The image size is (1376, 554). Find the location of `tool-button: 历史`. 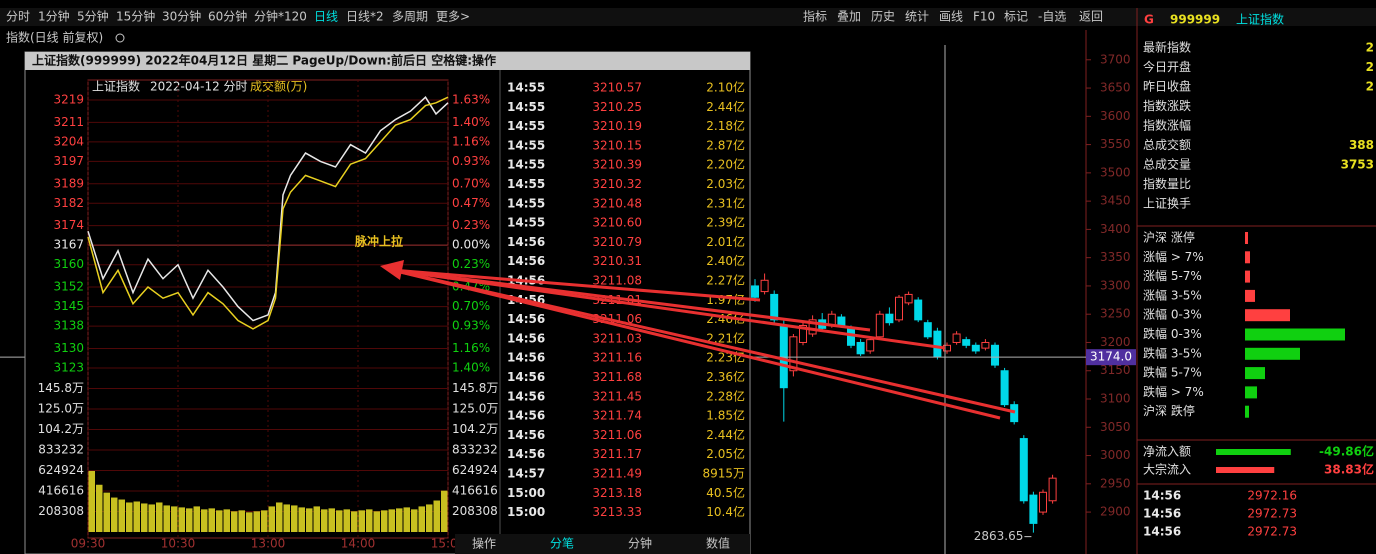

tool-button: 历史 is located at coordinates (883, 17).